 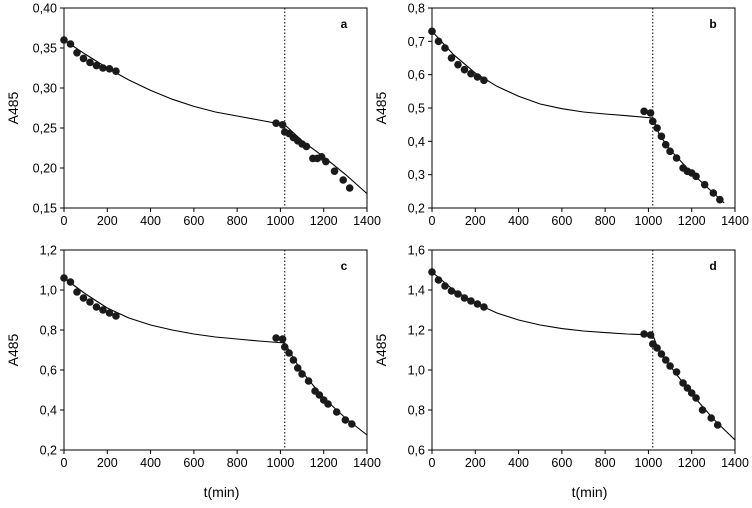 I want to click on y-tick-label: 0,4, so click(x=48, y=411).